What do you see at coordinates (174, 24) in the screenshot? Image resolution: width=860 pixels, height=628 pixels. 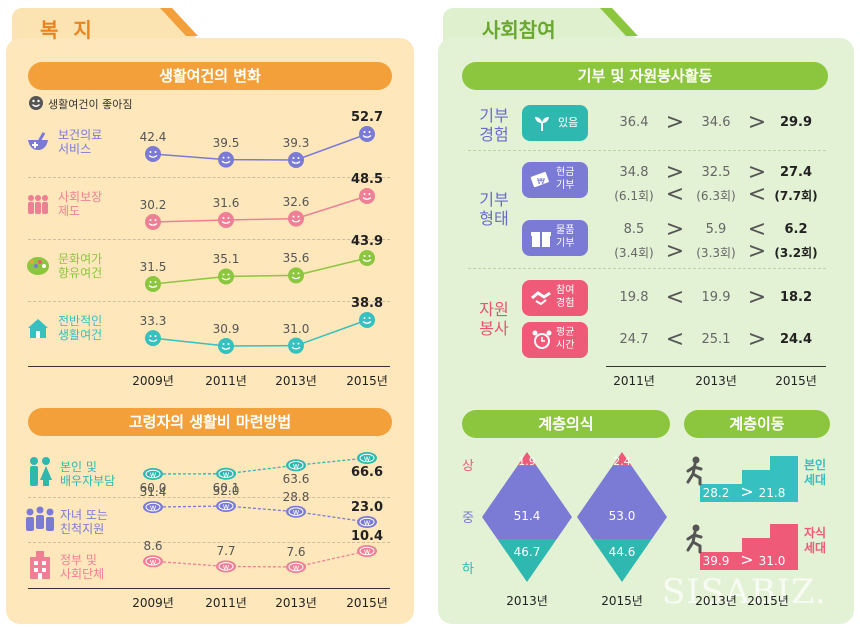 I see `welfare-tab-accent` at bounding box center [174, 24].